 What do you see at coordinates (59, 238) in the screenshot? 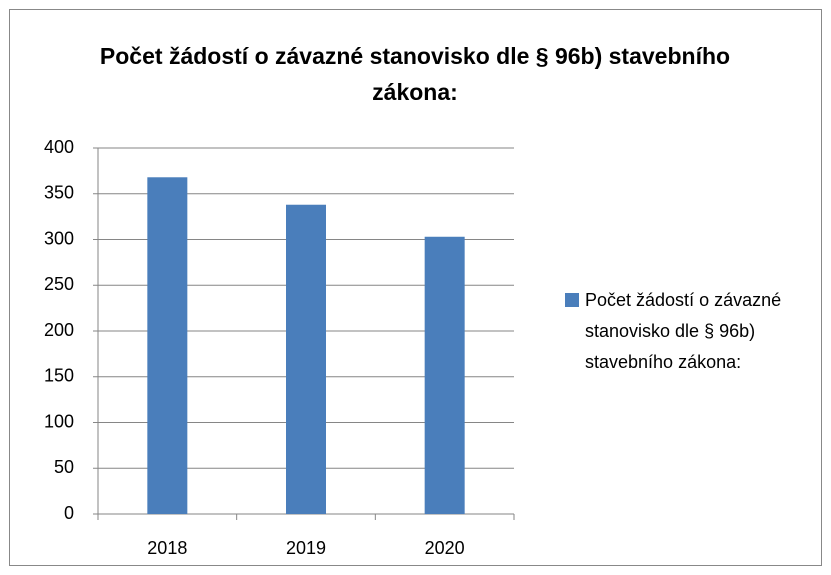
I see `y-tick-label: 300` at bounding box center [59, 238].